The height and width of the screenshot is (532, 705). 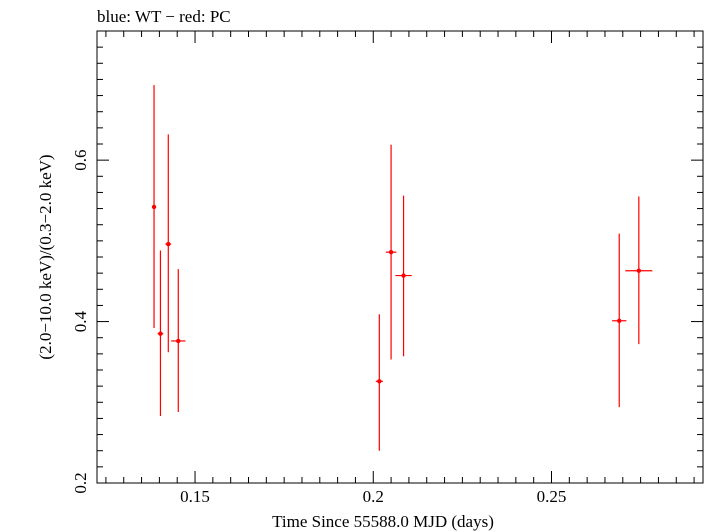 What do you see at coordinates (80, 482) in the screenshot?
I see `y-tick-label: 0.2` at bounding box center [80, 482].